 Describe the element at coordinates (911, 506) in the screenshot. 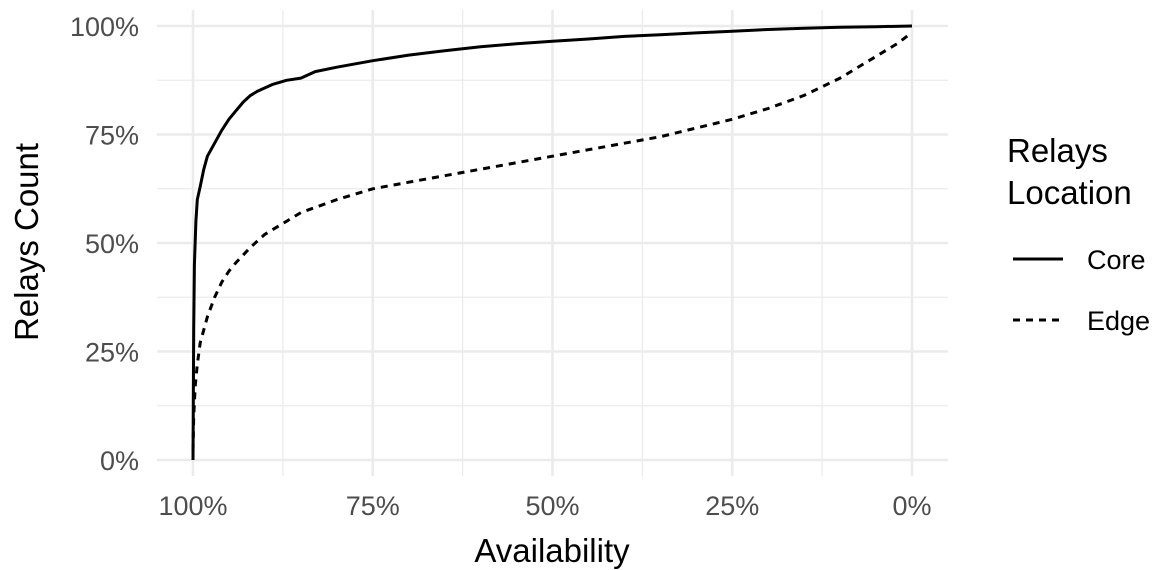

I see `x-tick-label: 0%` at that location.